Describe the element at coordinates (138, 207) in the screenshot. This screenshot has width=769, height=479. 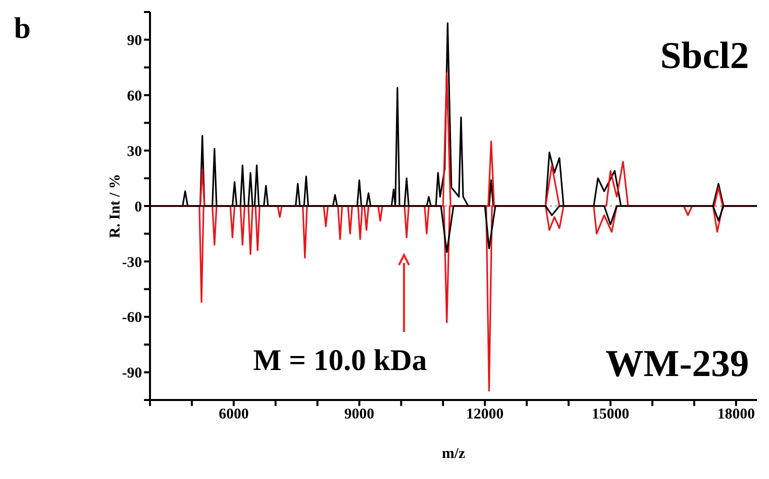
I see `y-tick-label: 0` at that location.